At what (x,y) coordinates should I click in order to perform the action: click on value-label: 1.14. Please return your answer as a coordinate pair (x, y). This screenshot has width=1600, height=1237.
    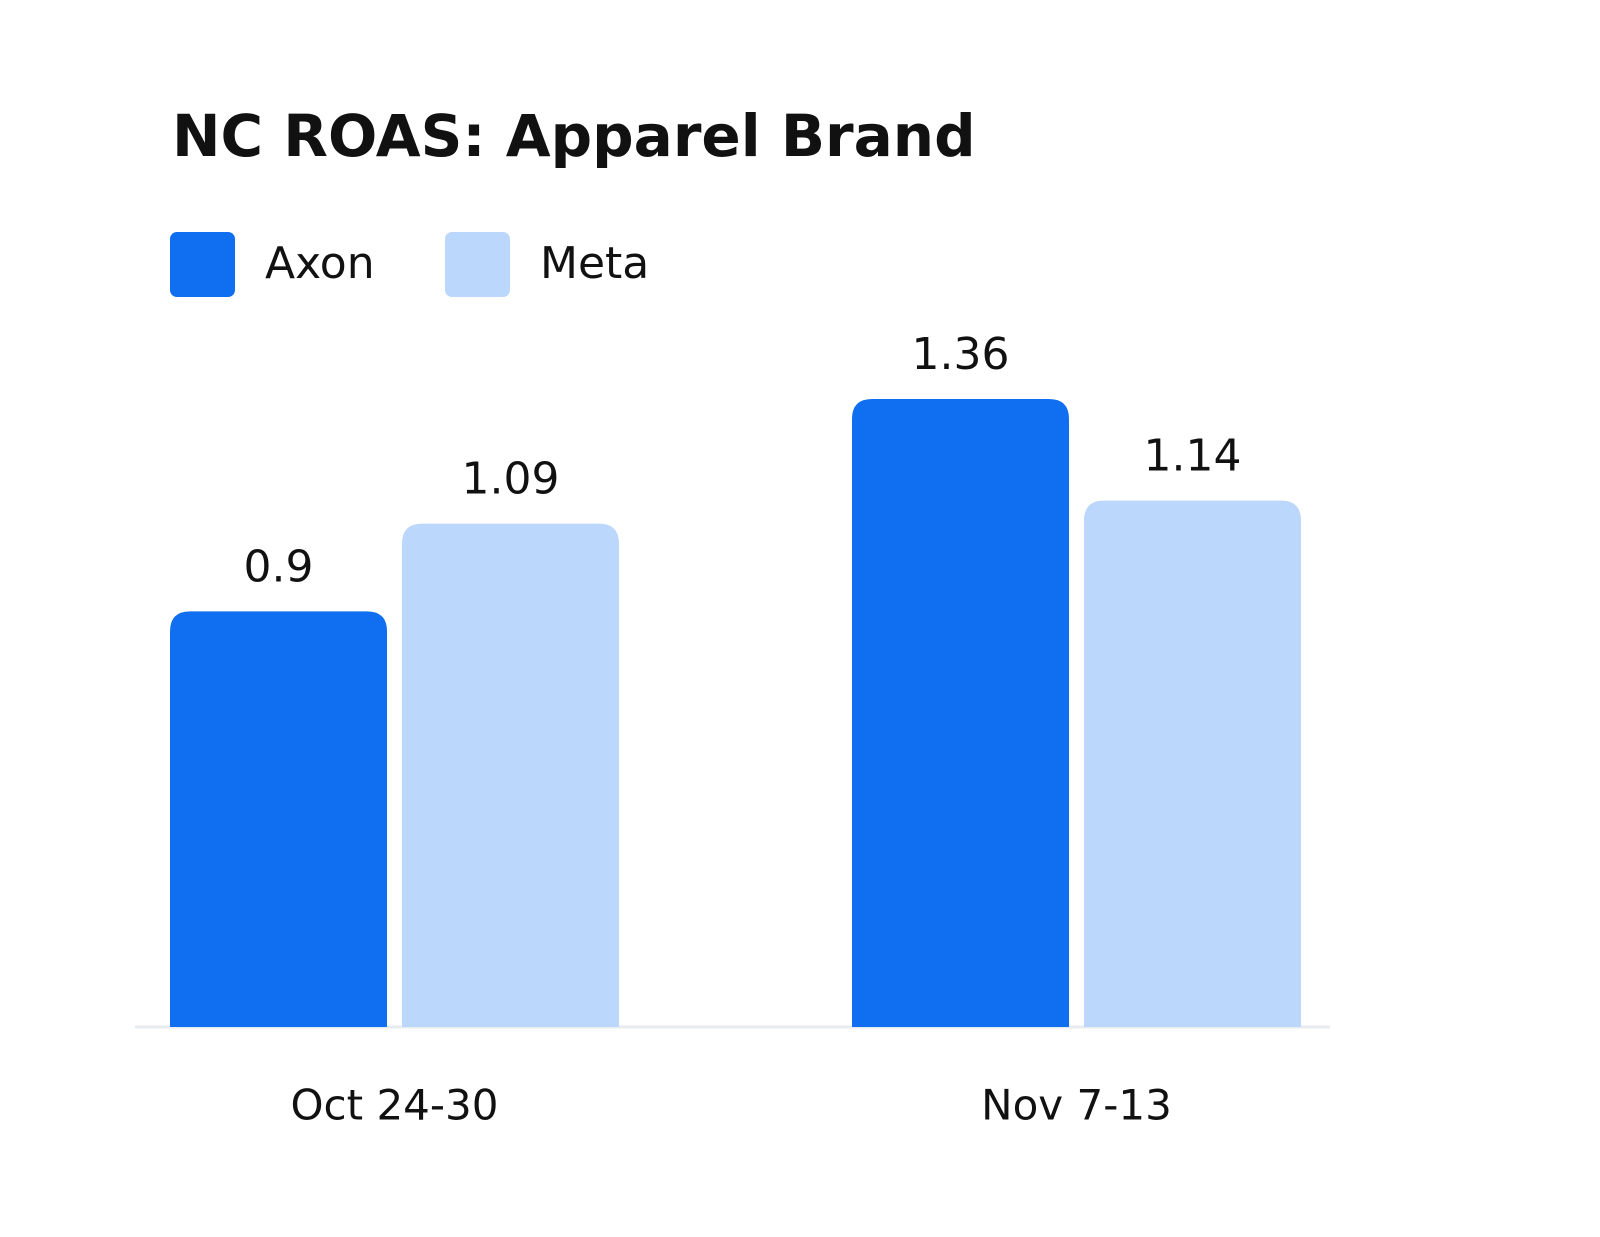
    Looking at the image, I should click on (1193, 456).